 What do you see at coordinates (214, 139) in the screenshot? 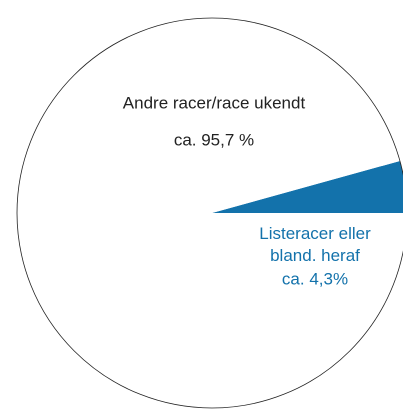
I see `slice-value-label: ca. 95,7 %` at bounding box center [214, 139].